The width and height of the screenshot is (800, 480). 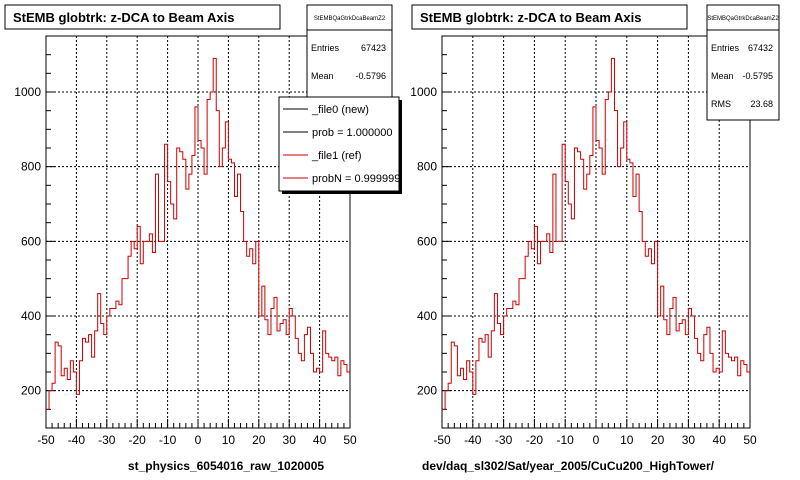 What do you see at coordinates (757, 76) in the screenshot?
I see `stats-value: -0.5795` at bounding box center [757, 76].